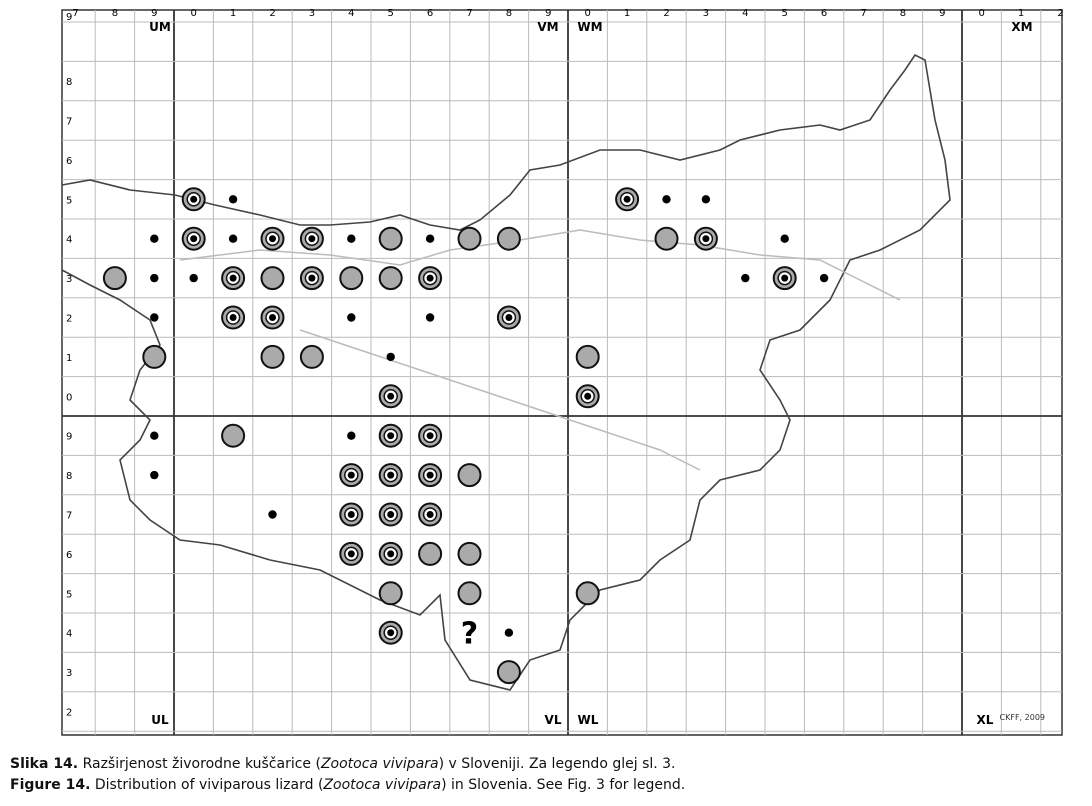  I want to click on zone-label: VM, so click(547, 27).